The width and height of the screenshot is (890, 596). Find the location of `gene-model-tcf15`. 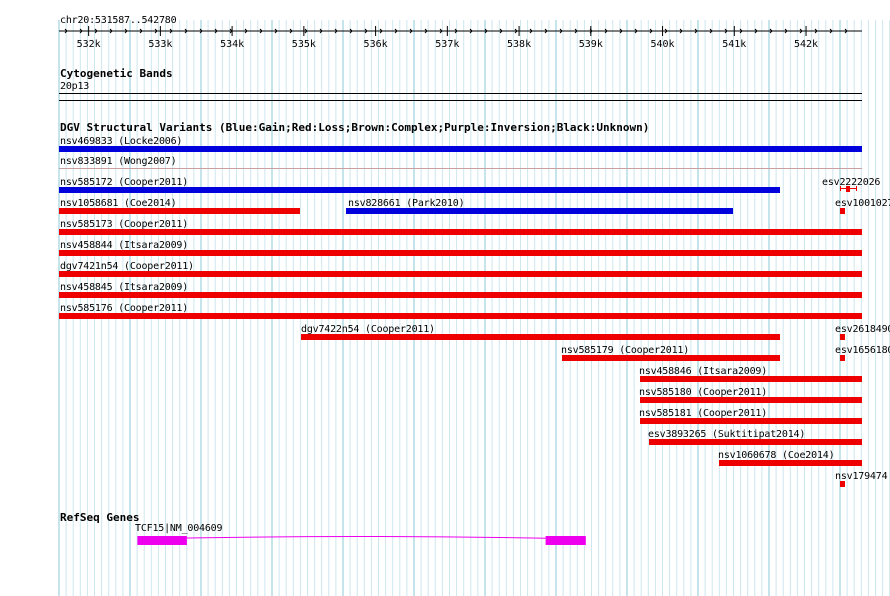

gene-model-tcf15 is located at coordinates (445, 541).